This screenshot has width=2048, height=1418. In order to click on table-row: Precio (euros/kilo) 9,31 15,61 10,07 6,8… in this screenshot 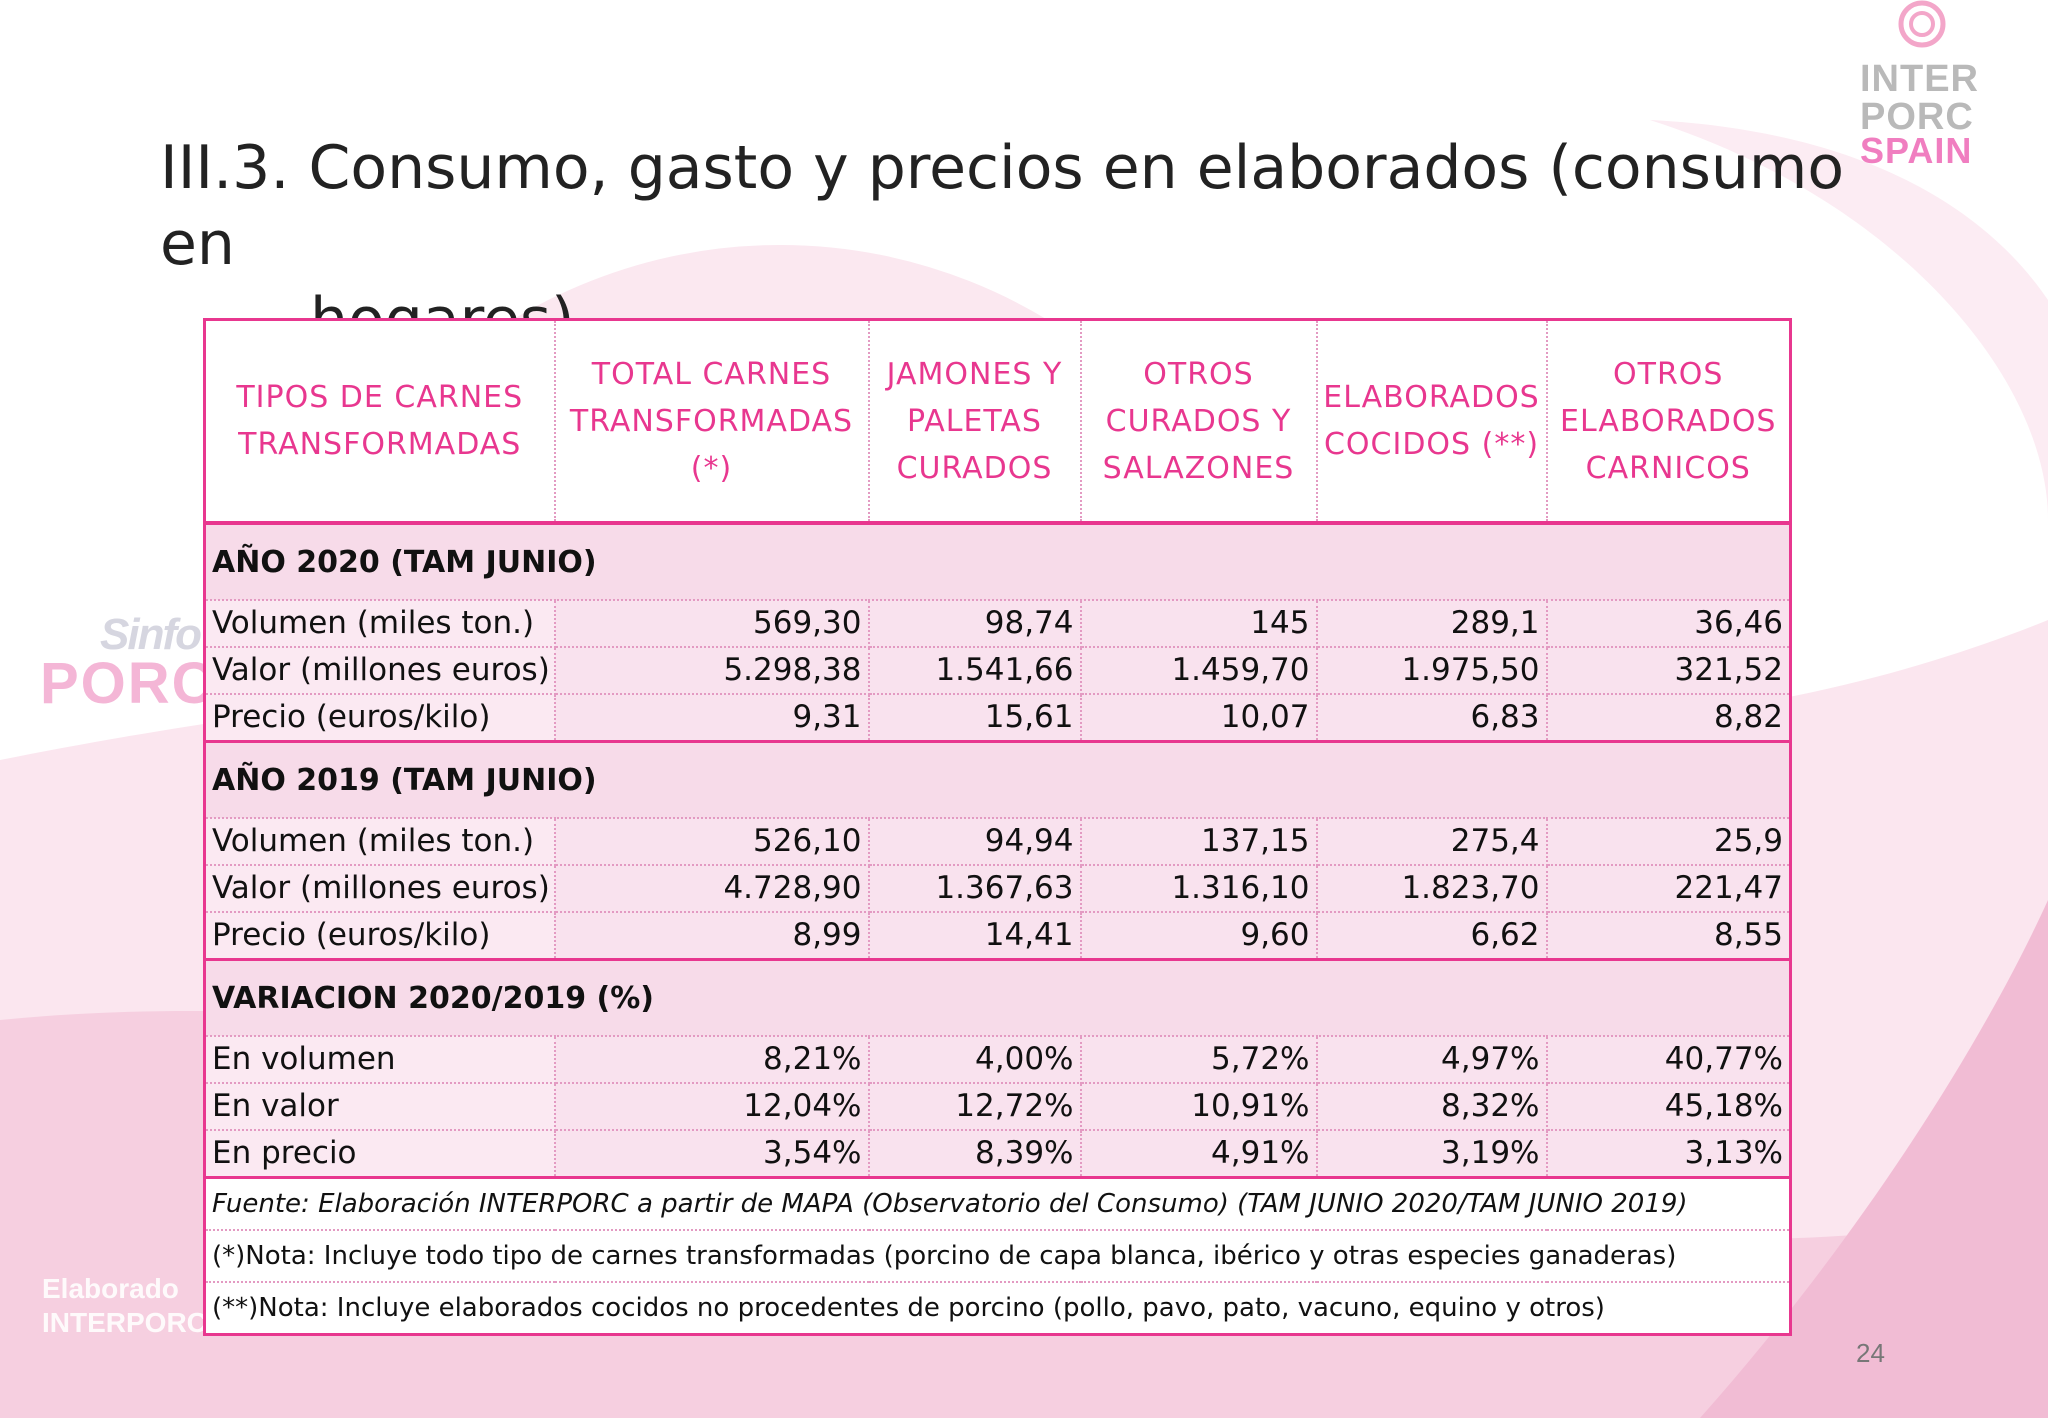, I will do `click(998, 718)`.